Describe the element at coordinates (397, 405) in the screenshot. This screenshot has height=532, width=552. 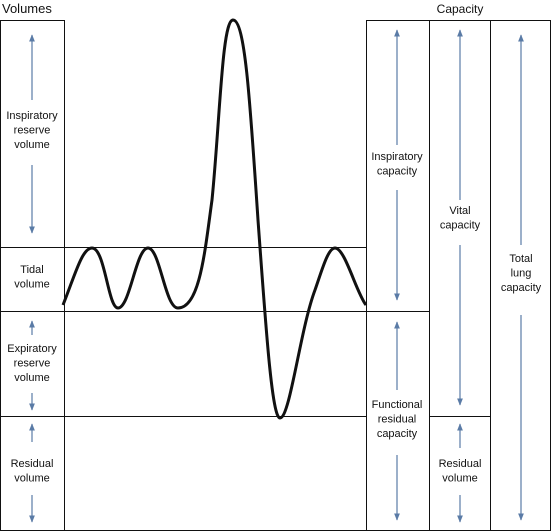
I see `label-line: Functional` at that location.